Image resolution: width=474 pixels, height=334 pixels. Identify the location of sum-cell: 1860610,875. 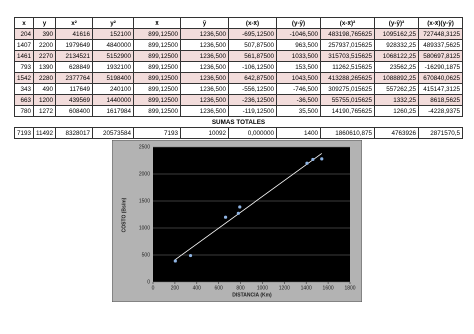
(347, 133).